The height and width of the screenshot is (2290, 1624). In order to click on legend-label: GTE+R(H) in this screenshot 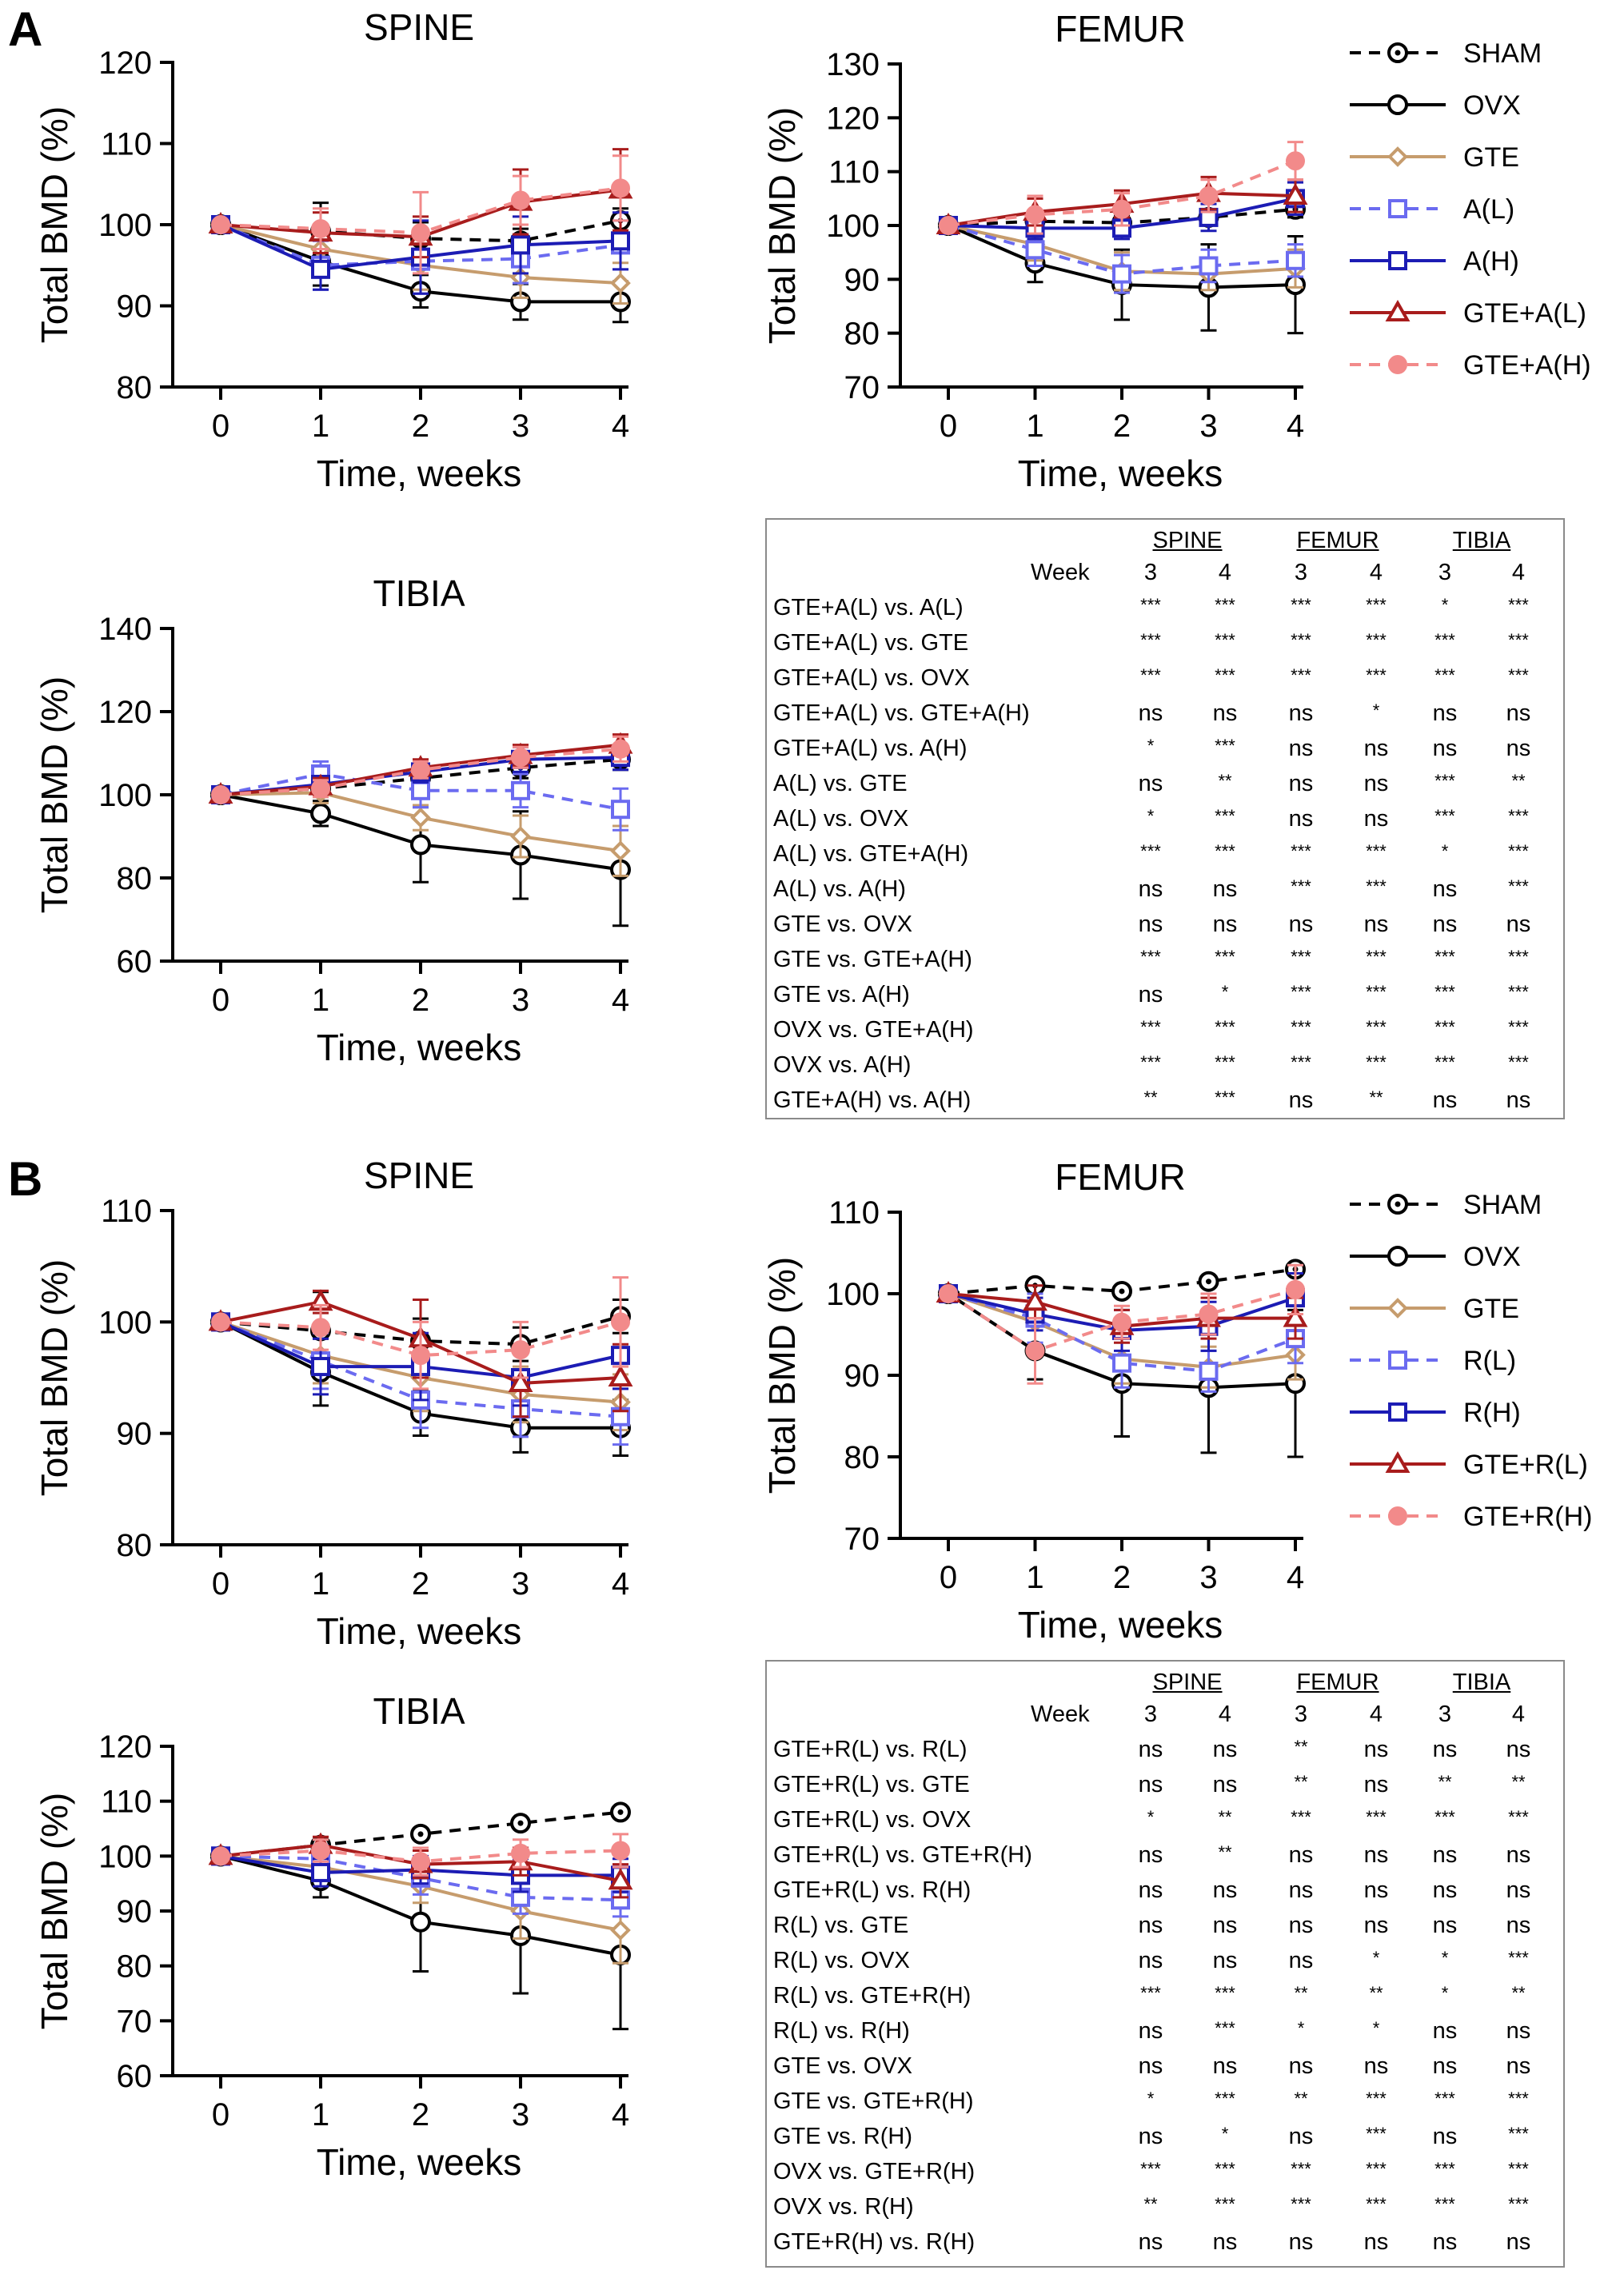, I will do `click(1528, 1517)`.